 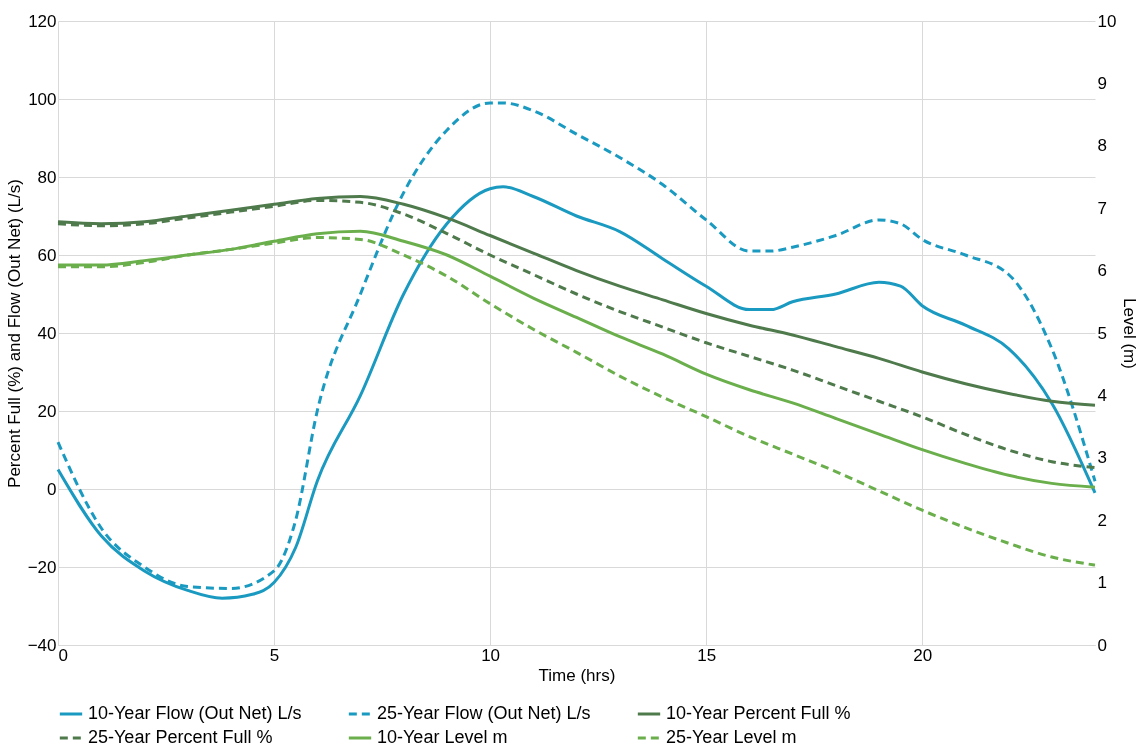 What do you see at coordinates (1102, 333) in the screenshot?
I see `y2-tick-label: 5` at bounding box center [1102, 333].